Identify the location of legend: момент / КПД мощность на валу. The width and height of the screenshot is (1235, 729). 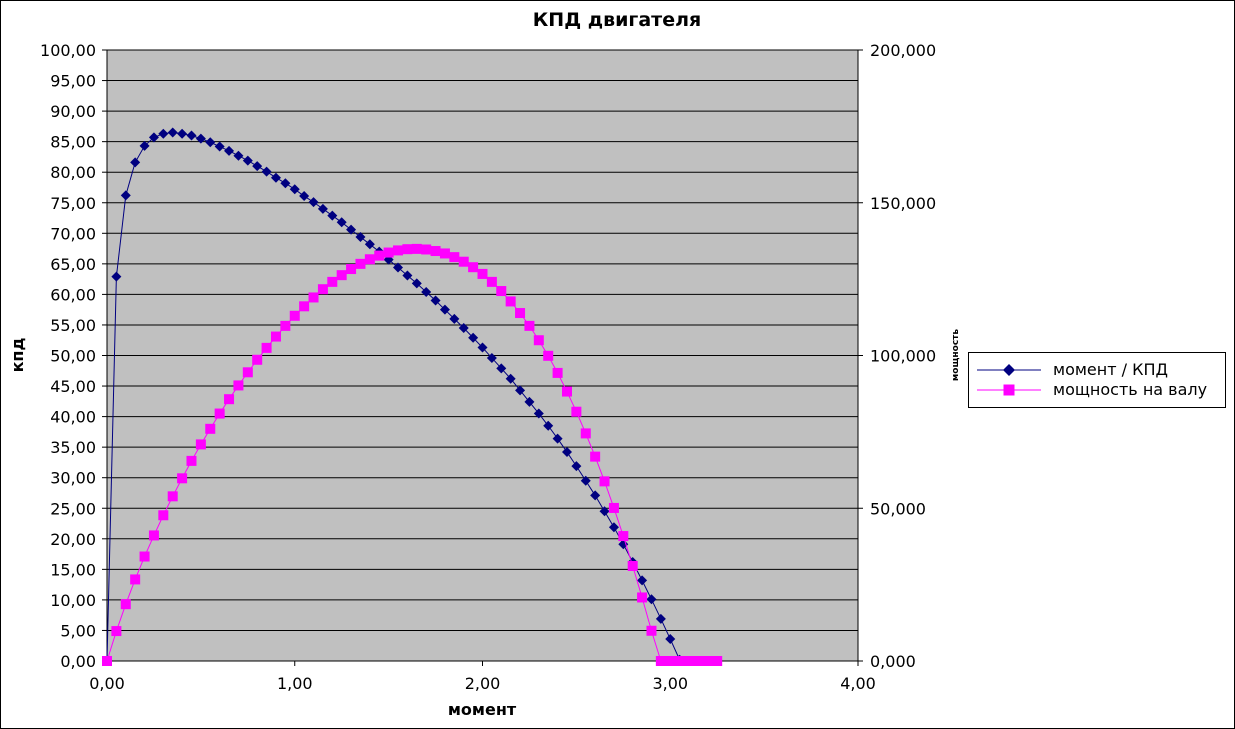
(1097, 380).